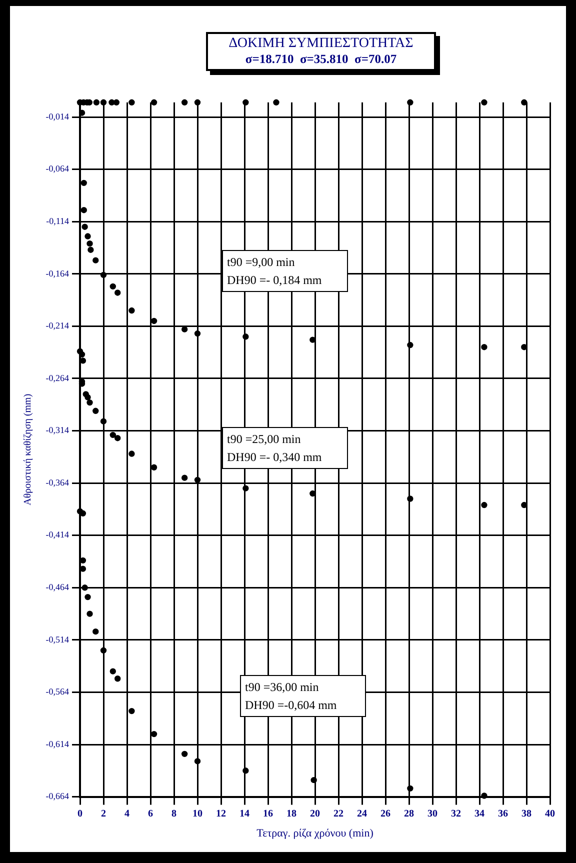 The width and height of the screenshot is (576, 863). What do you see at coordinates (58, 377) in the screenshot?
I see `y-tick-label: -0,264` at bounding box center [58, 377].